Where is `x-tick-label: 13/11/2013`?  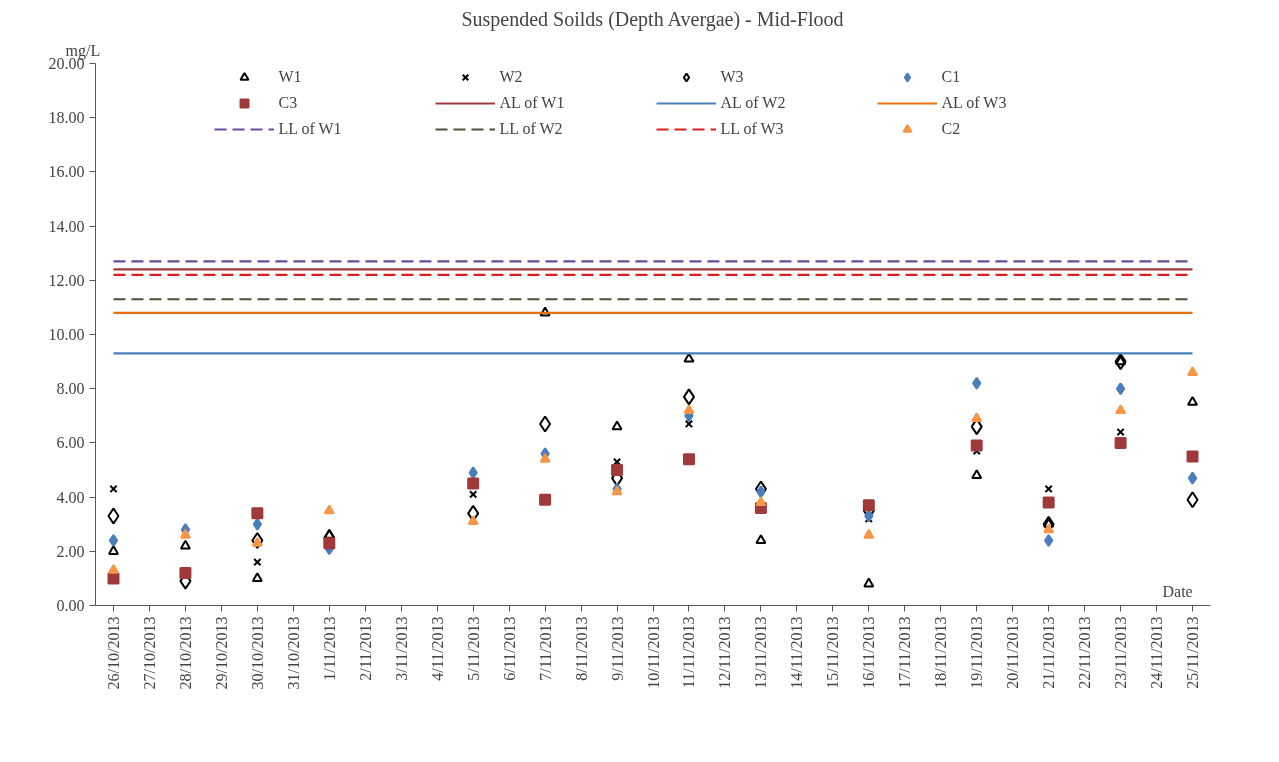 x-tick-label: 13/11/2013 is located at coordinates (761, 652).